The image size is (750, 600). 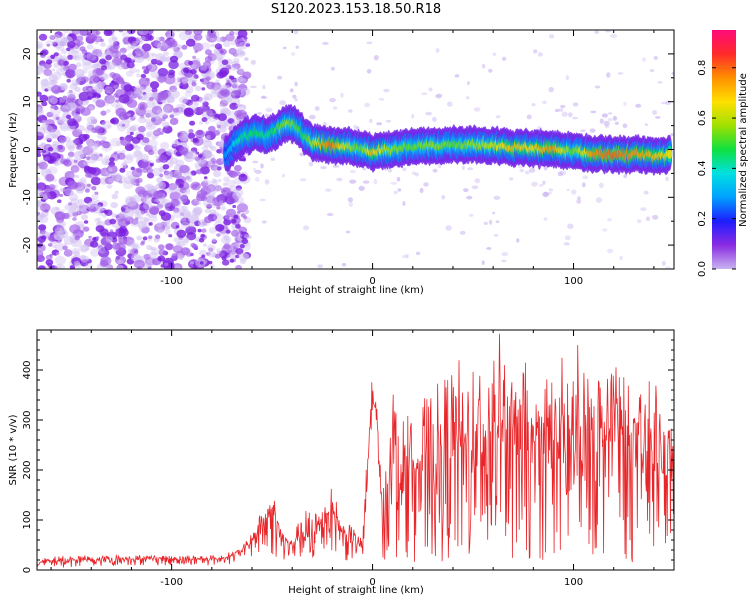 I want to click on y-tick-label: -10, so click(x=27, y=197).